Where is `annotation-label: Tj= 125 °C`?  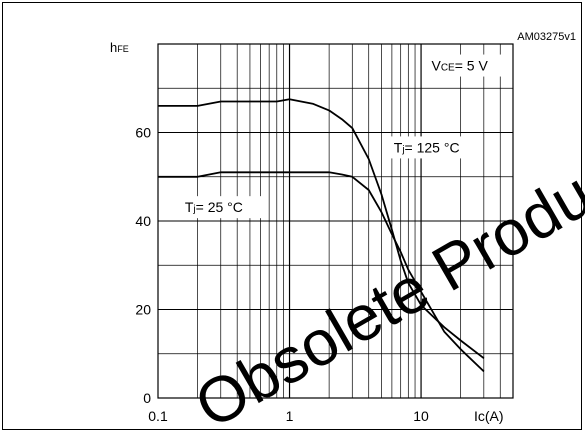
annotation-label: Tj= 125 °C is located at coordinates (427, 147).